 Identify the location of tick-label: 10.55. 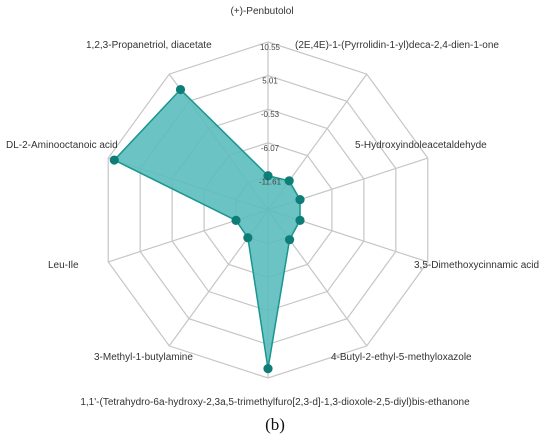
(270, 47).